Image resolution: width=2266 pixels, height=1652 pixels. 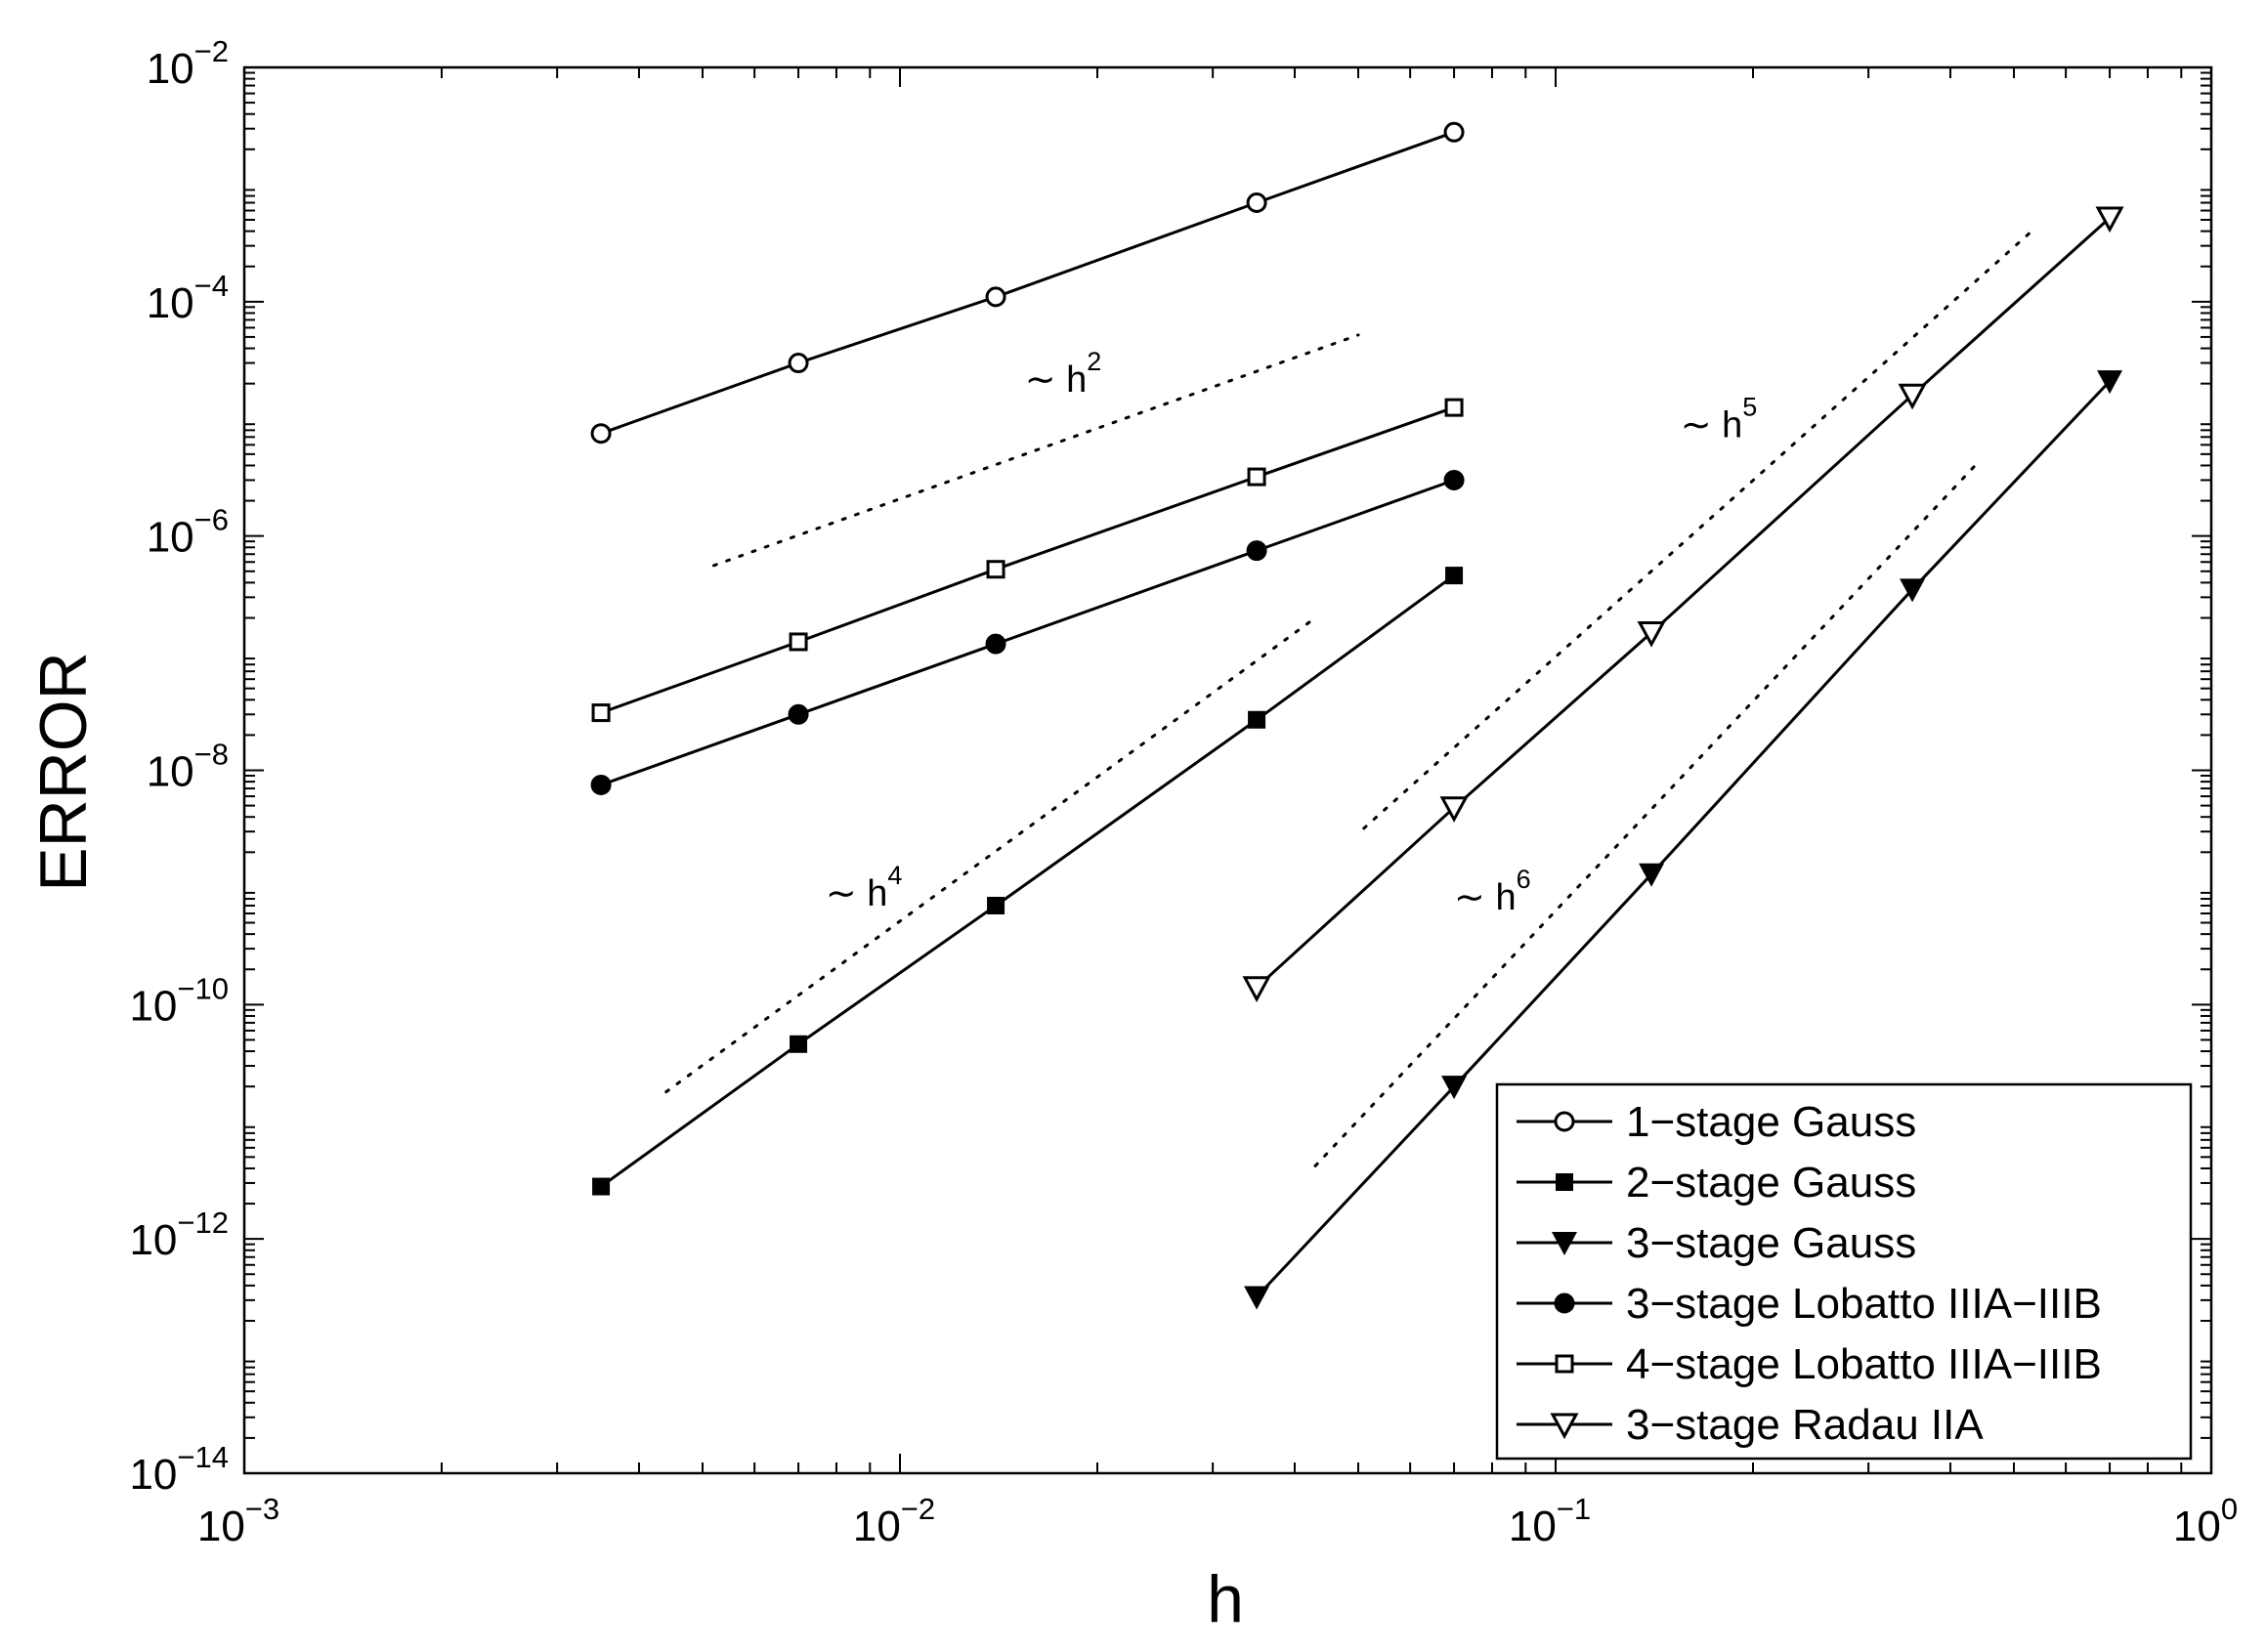 What do you see at coordinates (1771, 1183) in the screenshot?
I see `legend-label: 2−stage Gauss` at bounding box center [1771, 1183].